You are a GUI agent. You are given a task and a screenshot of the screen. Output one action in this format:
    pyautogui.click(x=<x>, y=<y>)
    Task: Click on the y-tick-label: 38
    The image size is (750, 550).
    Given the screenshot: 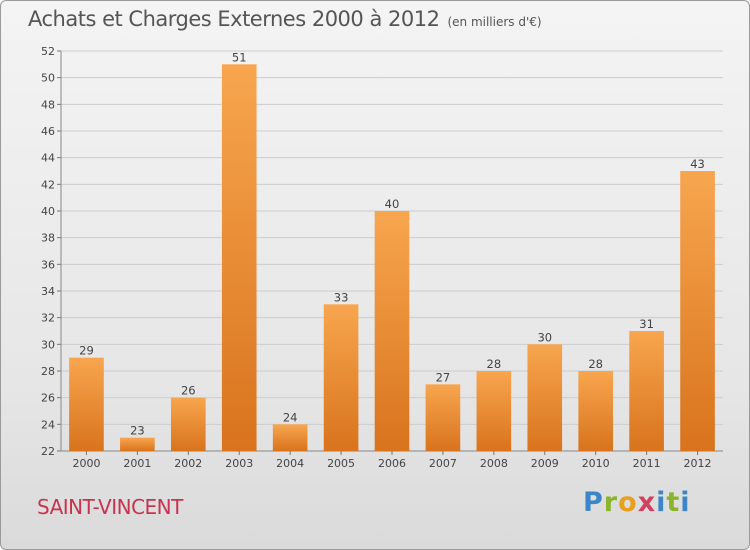 What is the action you would take?
    pyautogui.click(x=48, y=238)
    